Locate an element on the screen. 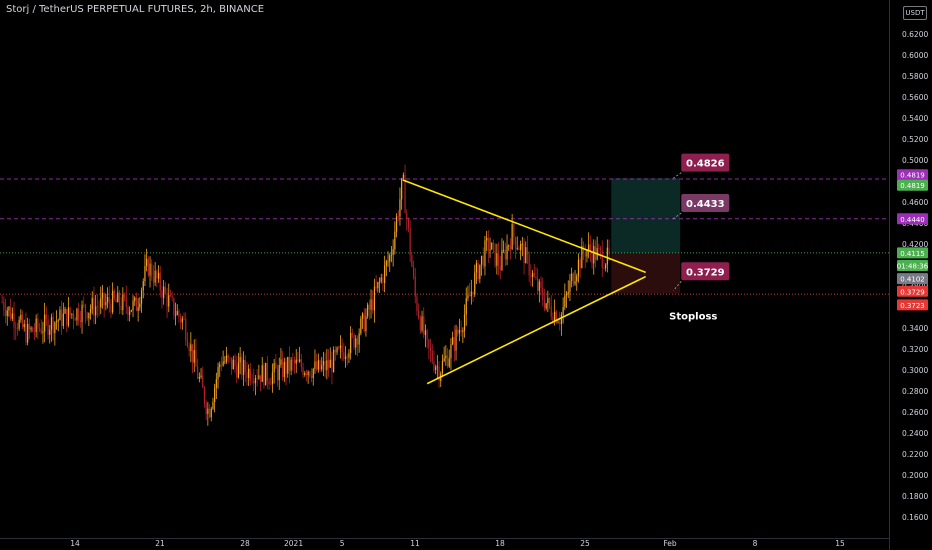 This screenshot has width=932, height=550. price-tick-label: 0.2800 is located at coordinates (915, 391).